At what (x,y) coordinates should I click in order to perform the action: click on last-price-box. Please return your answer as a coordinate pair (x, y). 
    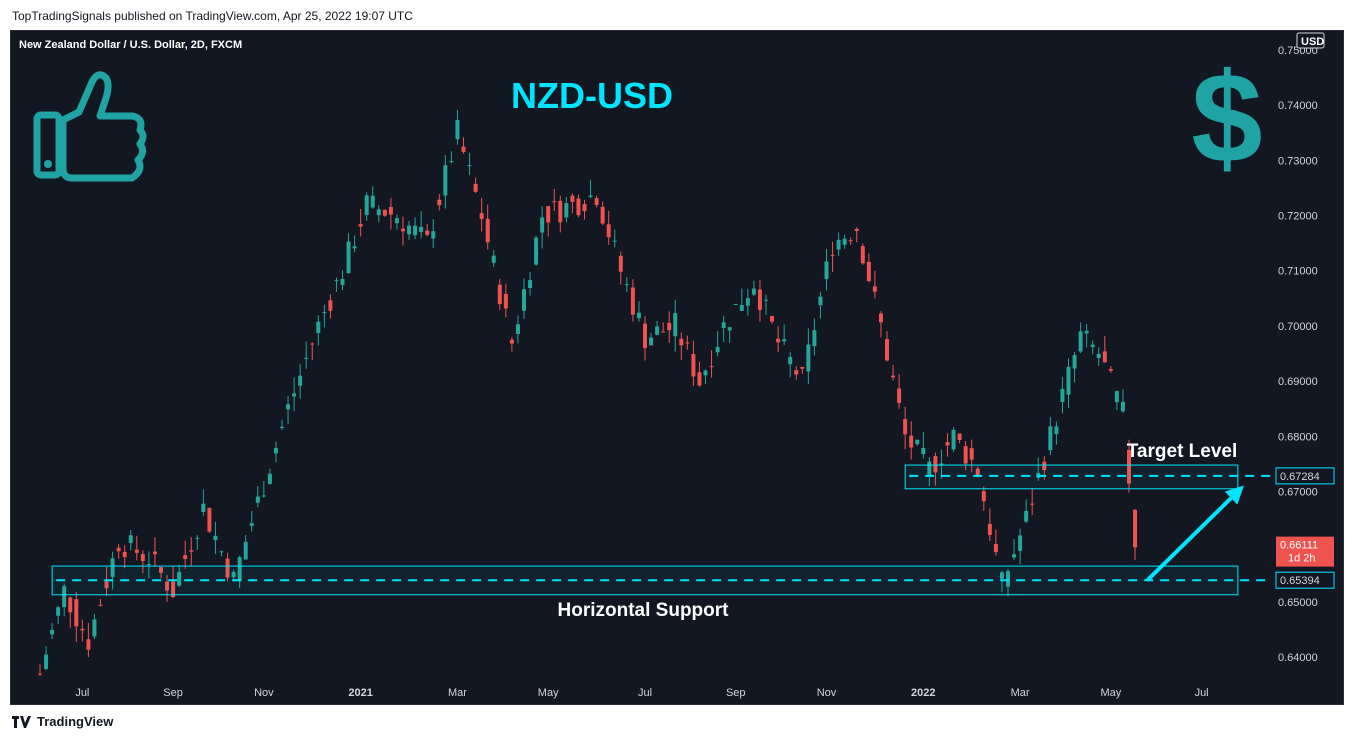
    Looking at the image, I should click on (1305, 551).